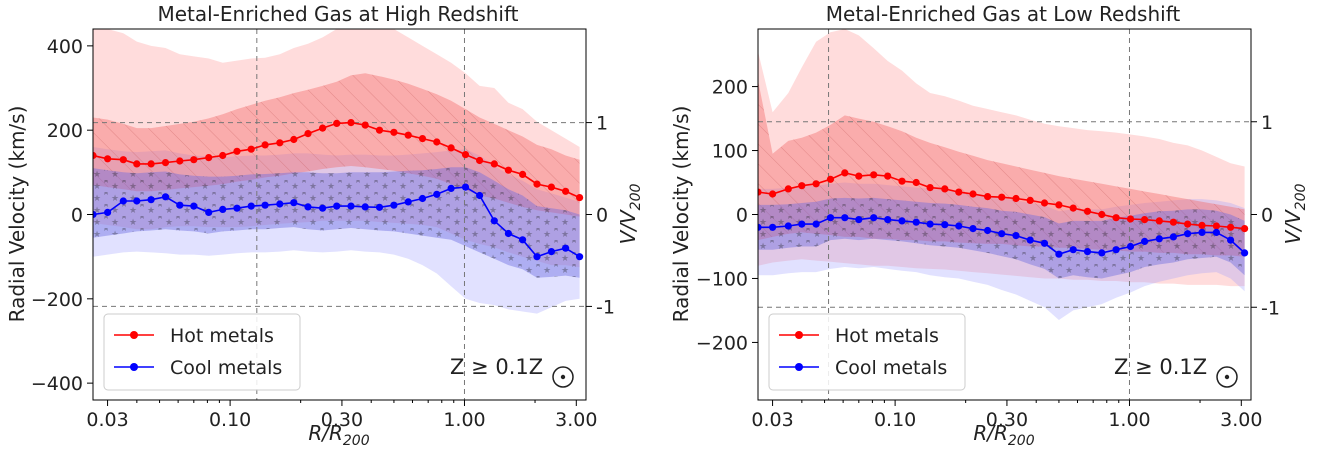  What do you see at coordinates (799, 367) in the screenshot?
I see `legend-cool-marker` at bounding box center [799, 367].